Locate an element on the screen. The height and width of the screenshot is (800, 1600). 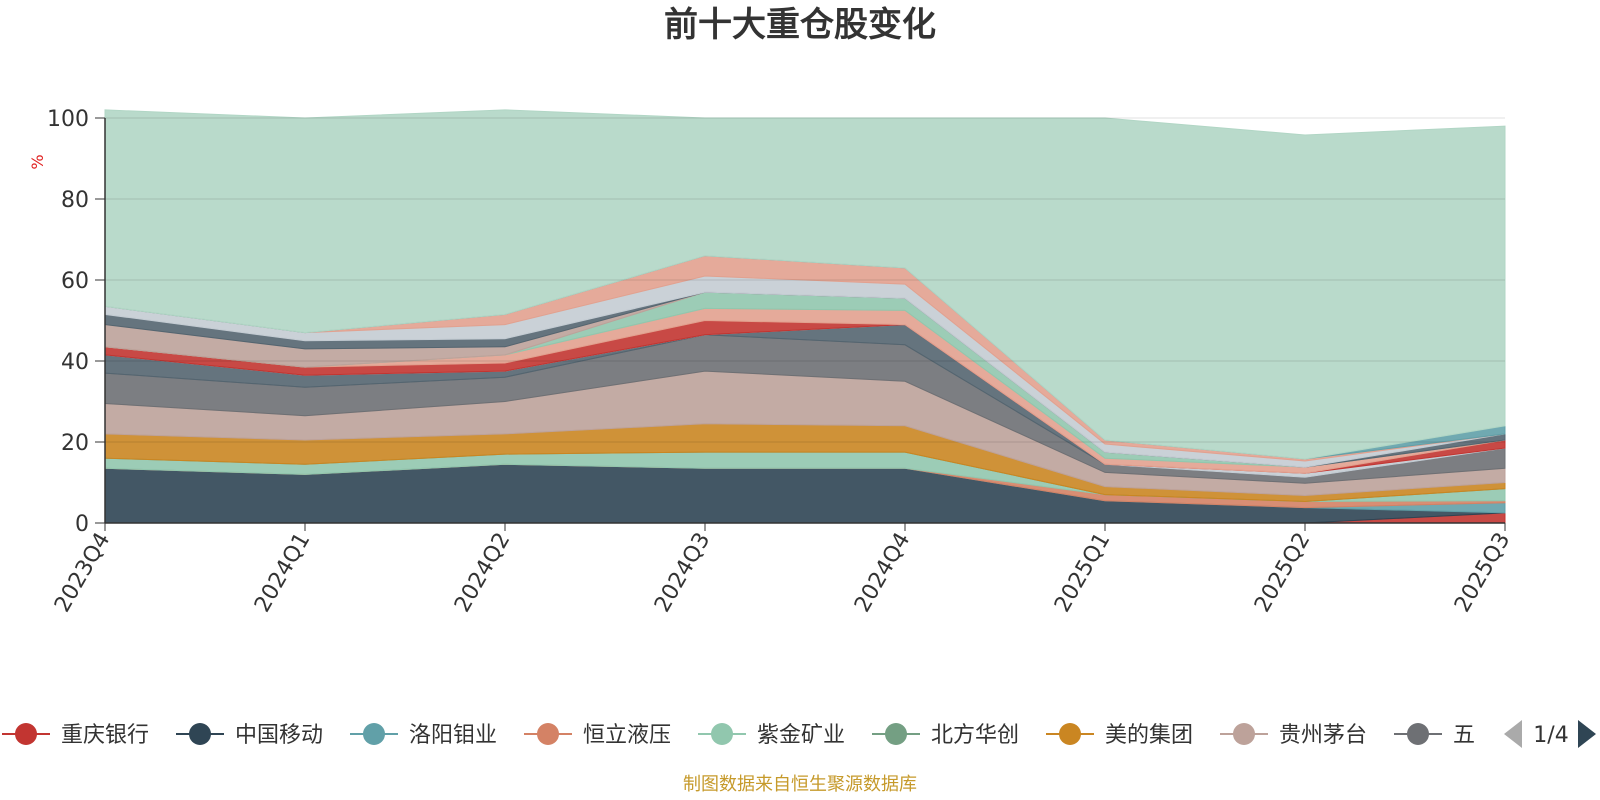
x-tick-label: 2024Q3 is located at coordinates (682, 573).